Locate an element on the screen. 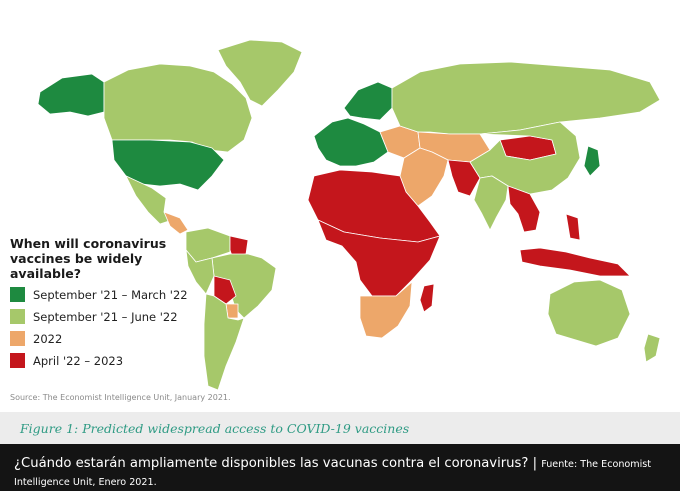 This screenshot has width=680, height=491. region-australia is located at coordinates (589, 313).